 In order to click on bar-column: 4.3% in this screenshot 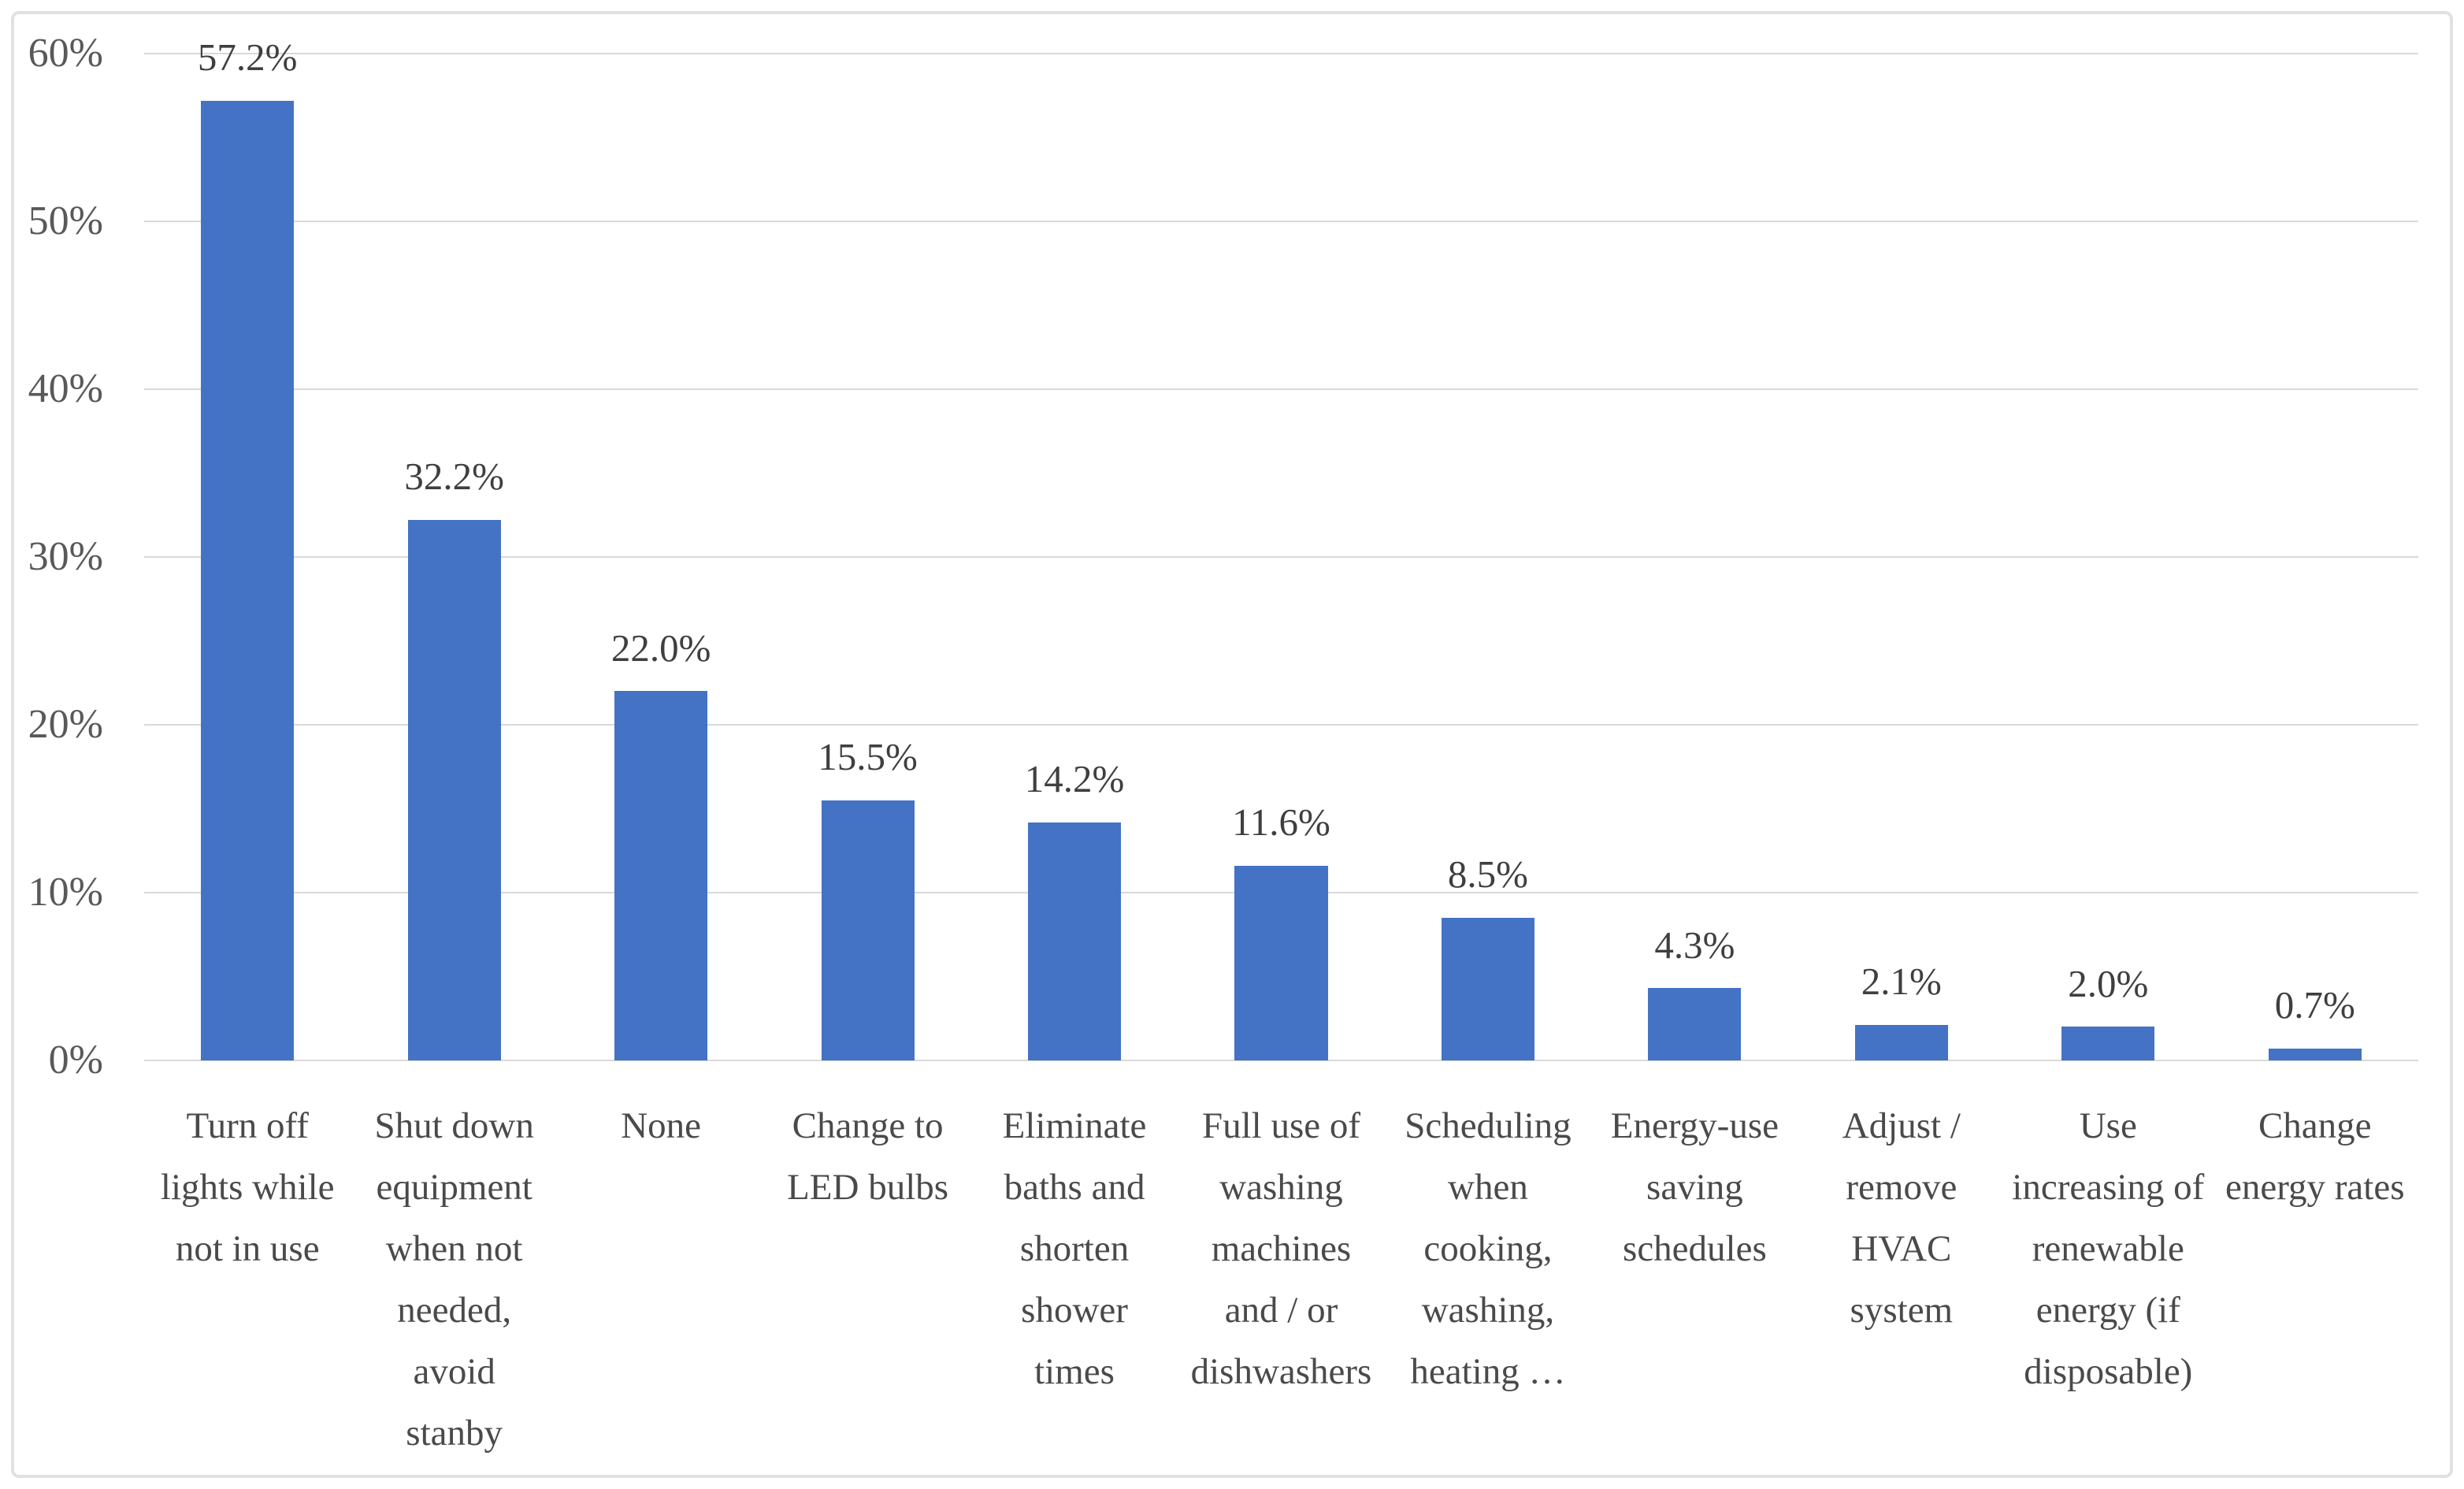, I will do `click(1694, 557)`.